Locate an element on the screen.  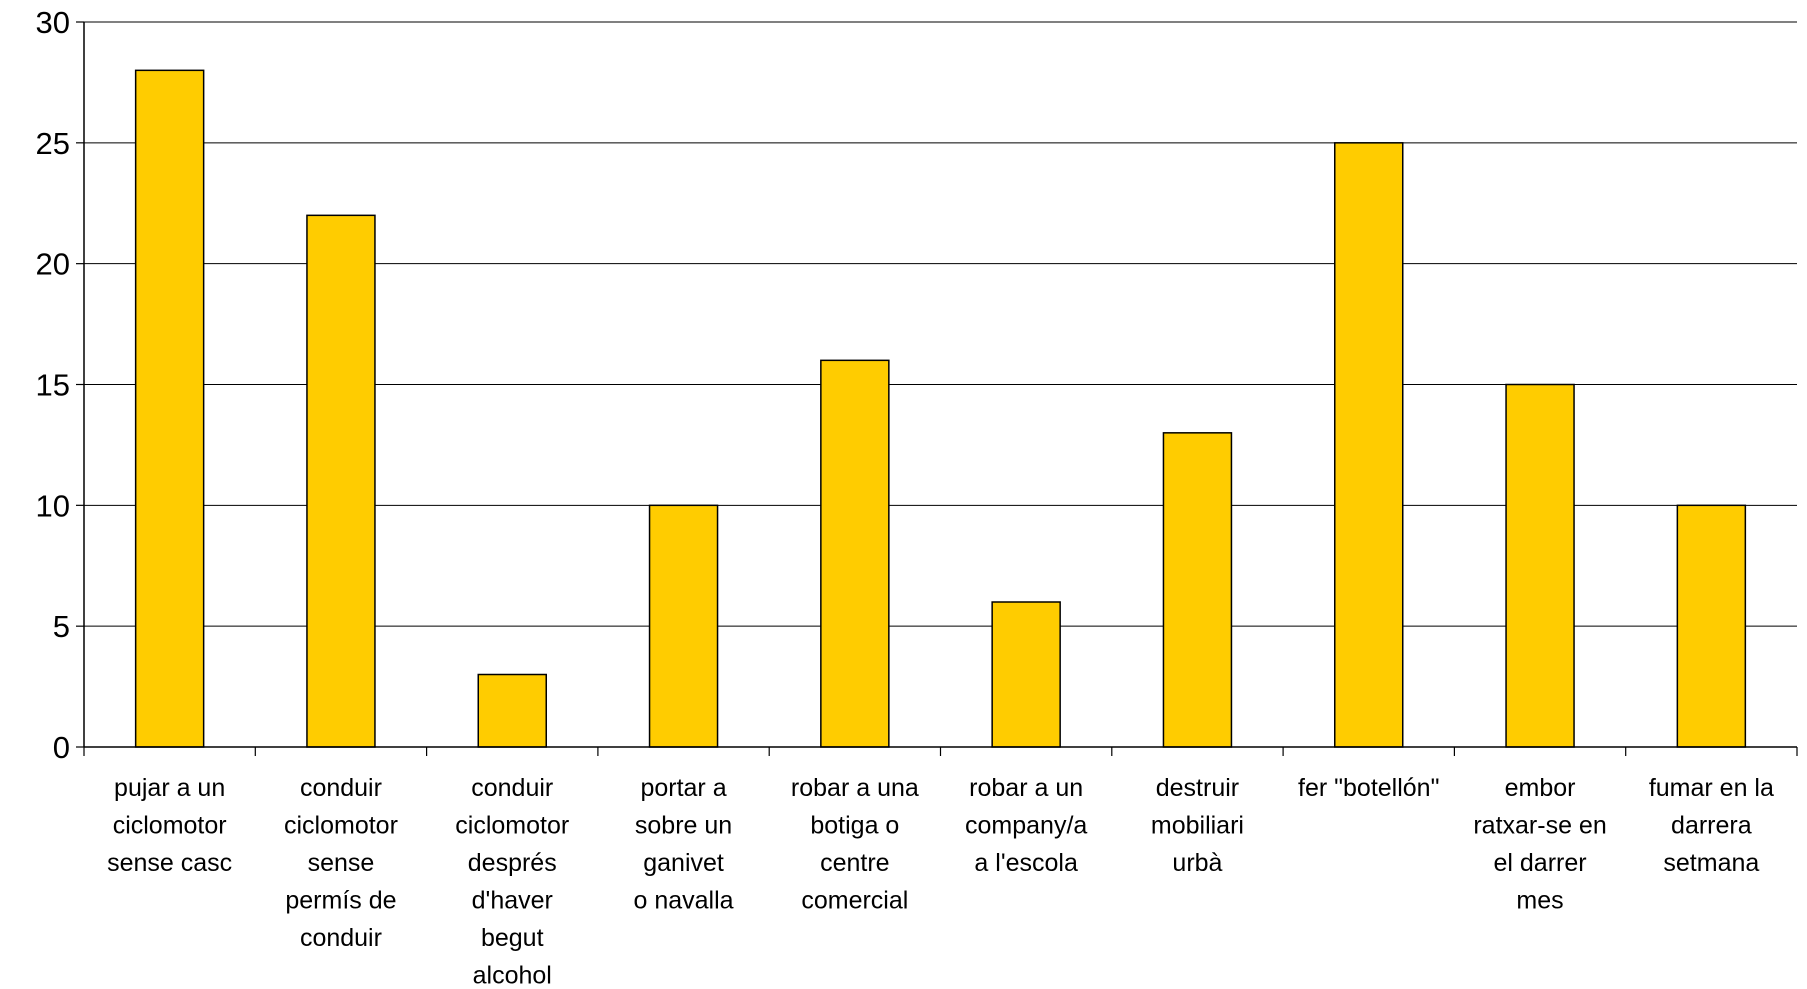
x-tick-label-line: begut is located at coordinates (512, 938).